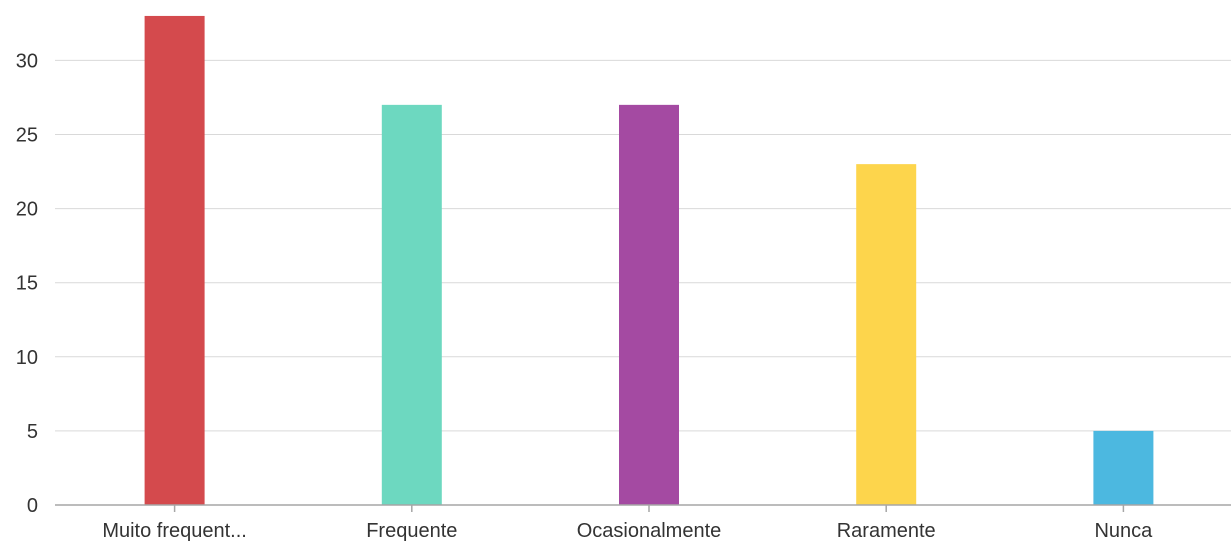 This screenshot has height=551, width=1231. I want to click on y-tick-label: 10, so click(27, 358).